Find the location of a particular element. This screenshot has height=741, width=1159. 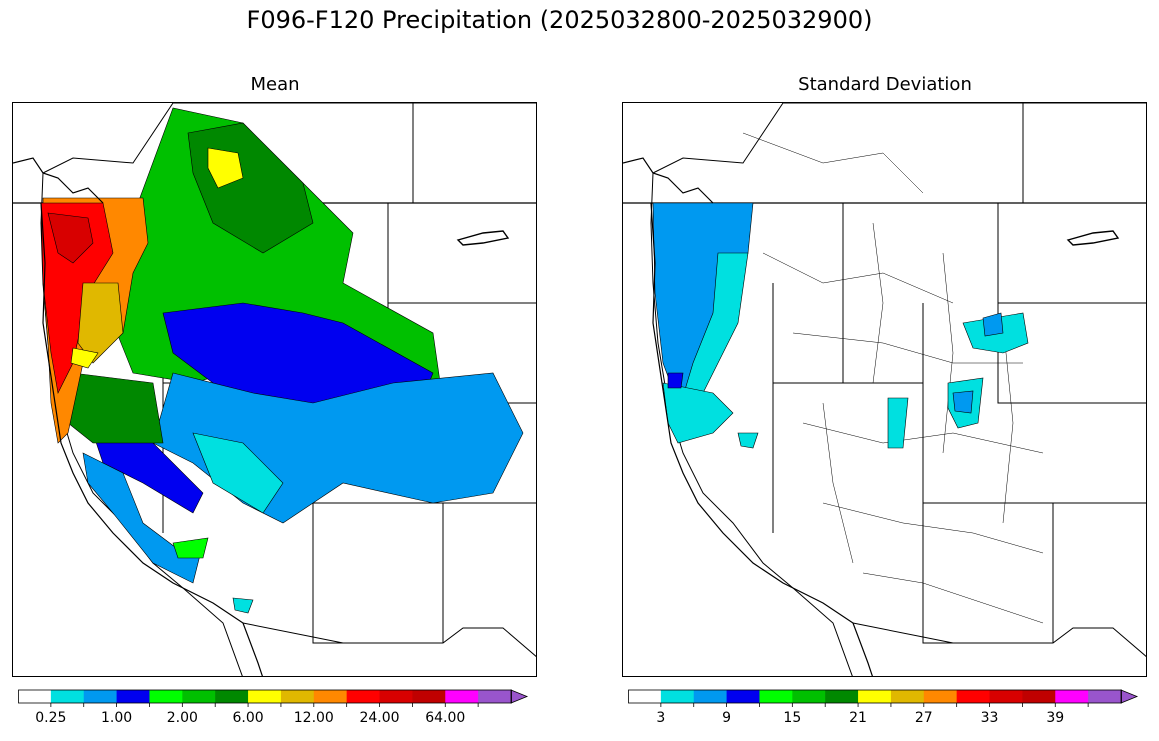

mean-panel-title: Mean is located at coordinates (275, 84).